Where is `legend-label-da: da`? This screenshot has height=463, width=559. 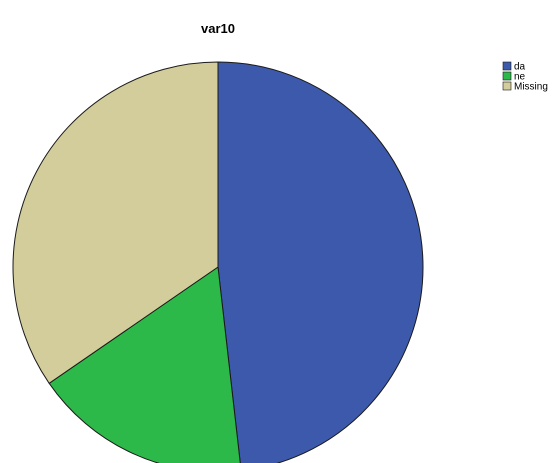
legend-label-da: da is located at coordinates (520, 67).